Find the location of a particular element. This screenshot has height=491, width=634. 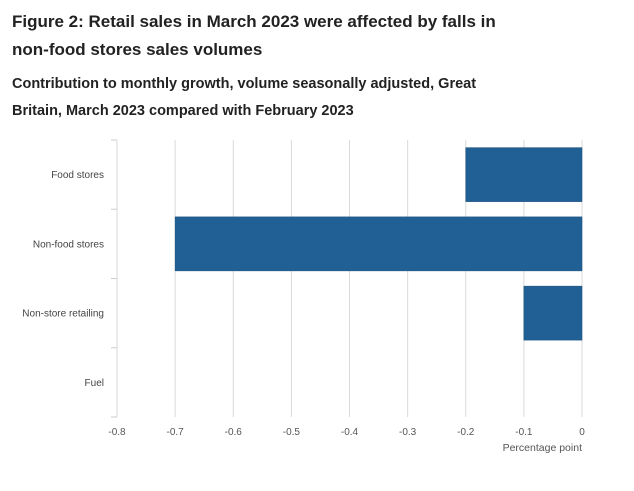

x-tick-label: -0.2 is located at coordinates (466, 432).